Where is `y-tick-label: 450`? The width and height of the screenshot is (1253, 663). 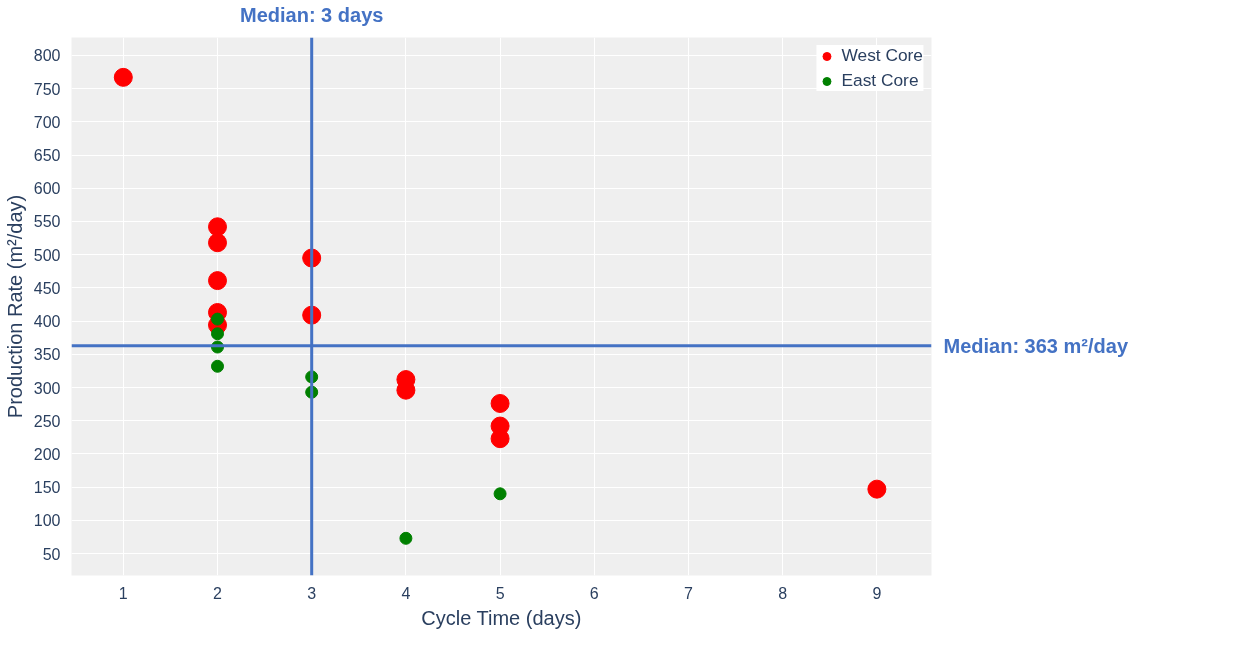
y-tick-label: 450 is located at coordinates (47, 288).